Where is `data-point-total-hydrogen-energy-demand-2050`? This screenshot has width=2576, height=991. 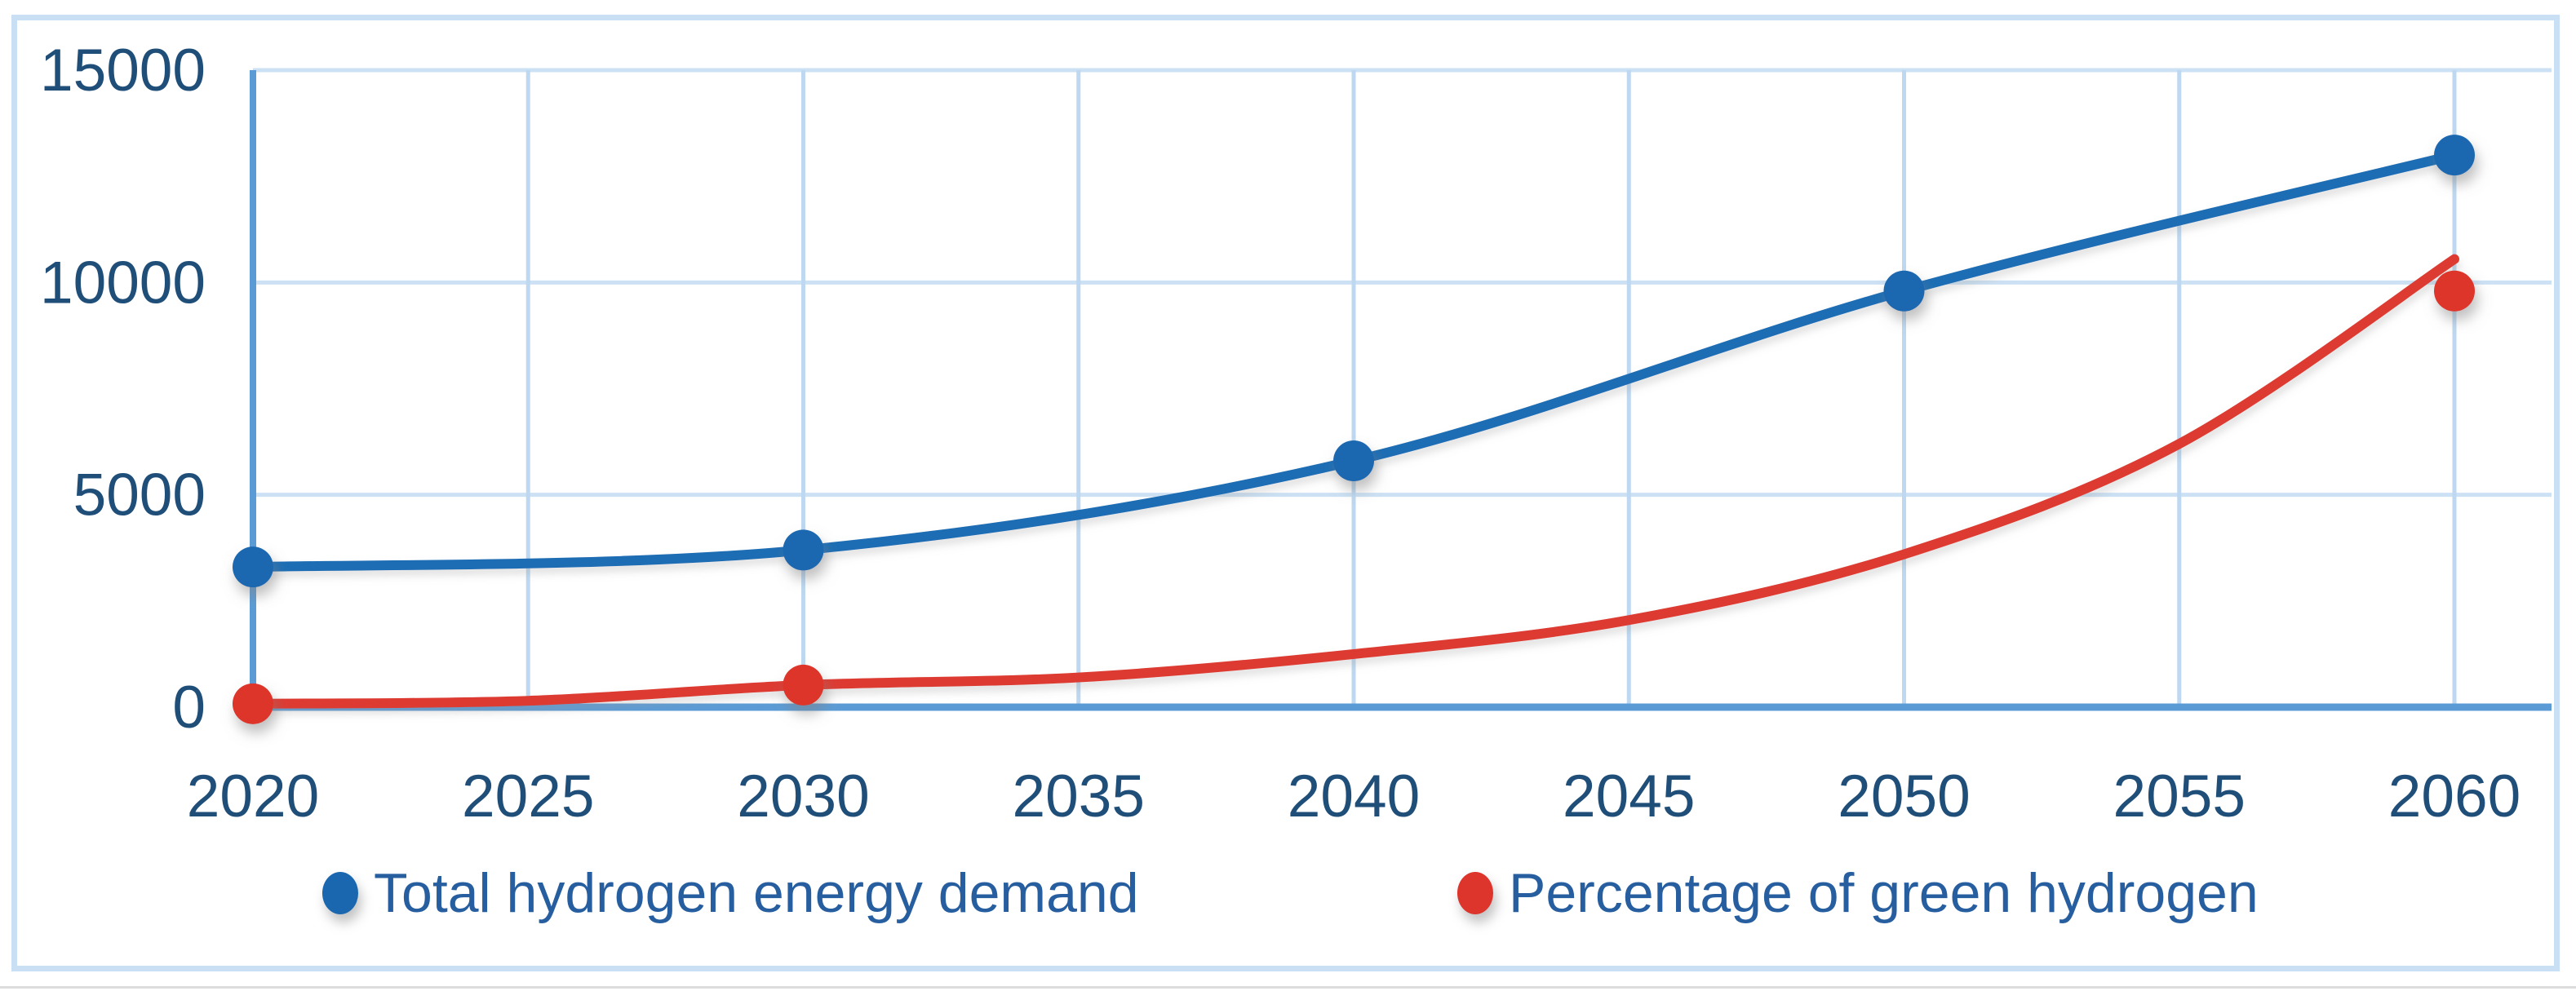 data-point-total-hydrogen-energy-demand-2050 is located at coordinates (1904, 291).